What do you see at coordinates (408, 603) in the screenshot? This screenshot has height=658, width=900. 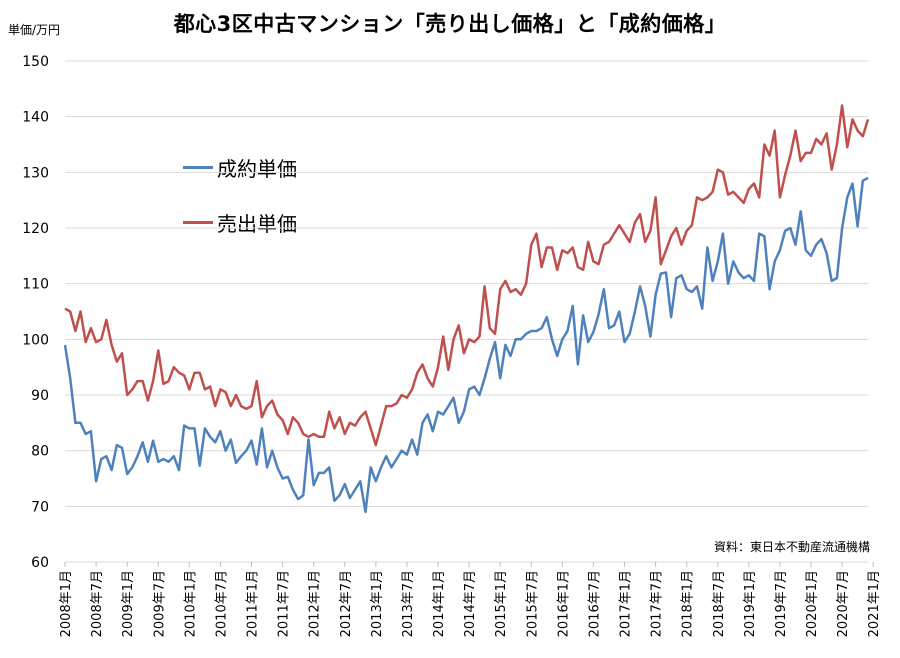 I see `x-tick-label: 2013年7月` at bounding box center [408, 603].